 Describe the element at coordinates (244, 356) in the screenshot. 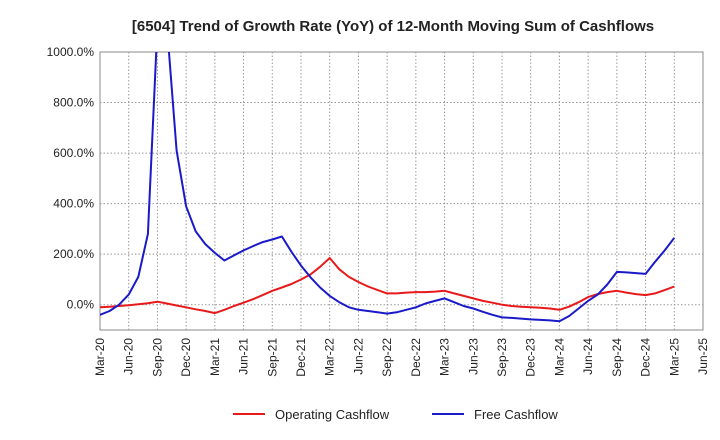

I see `x-tick-label: Jun-21` at that location.